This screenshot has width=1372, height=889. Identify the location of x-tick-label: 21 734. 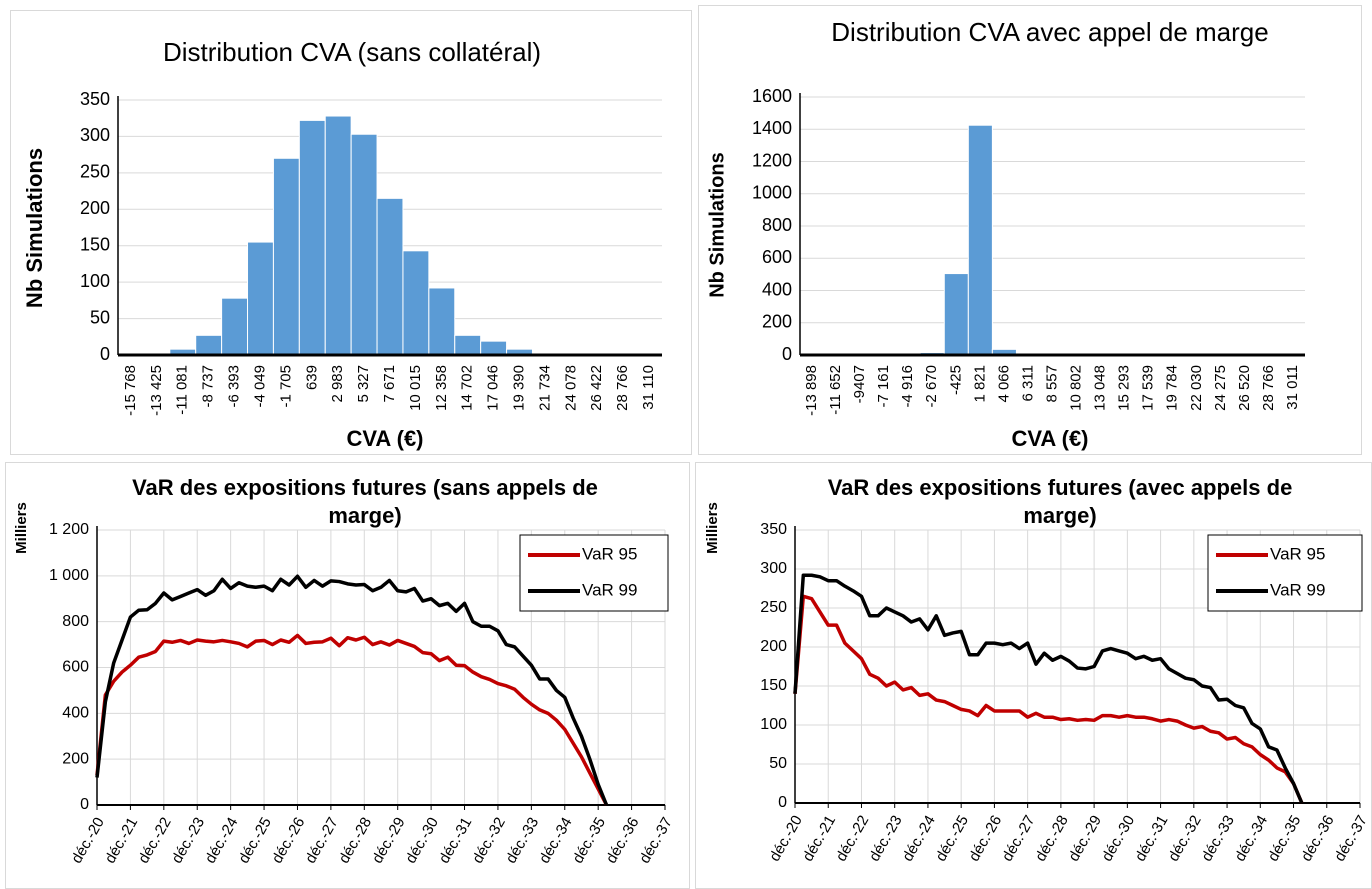
(544, 388).